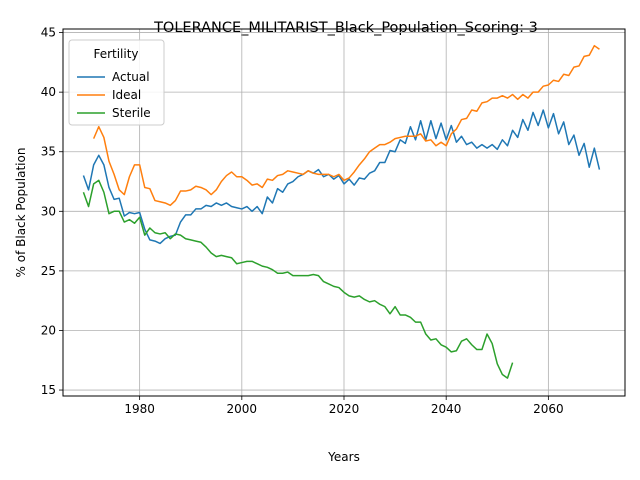  I want to click on x-axis-ticks: 1980 2000 2020 2040 2060, so click(344, 406).